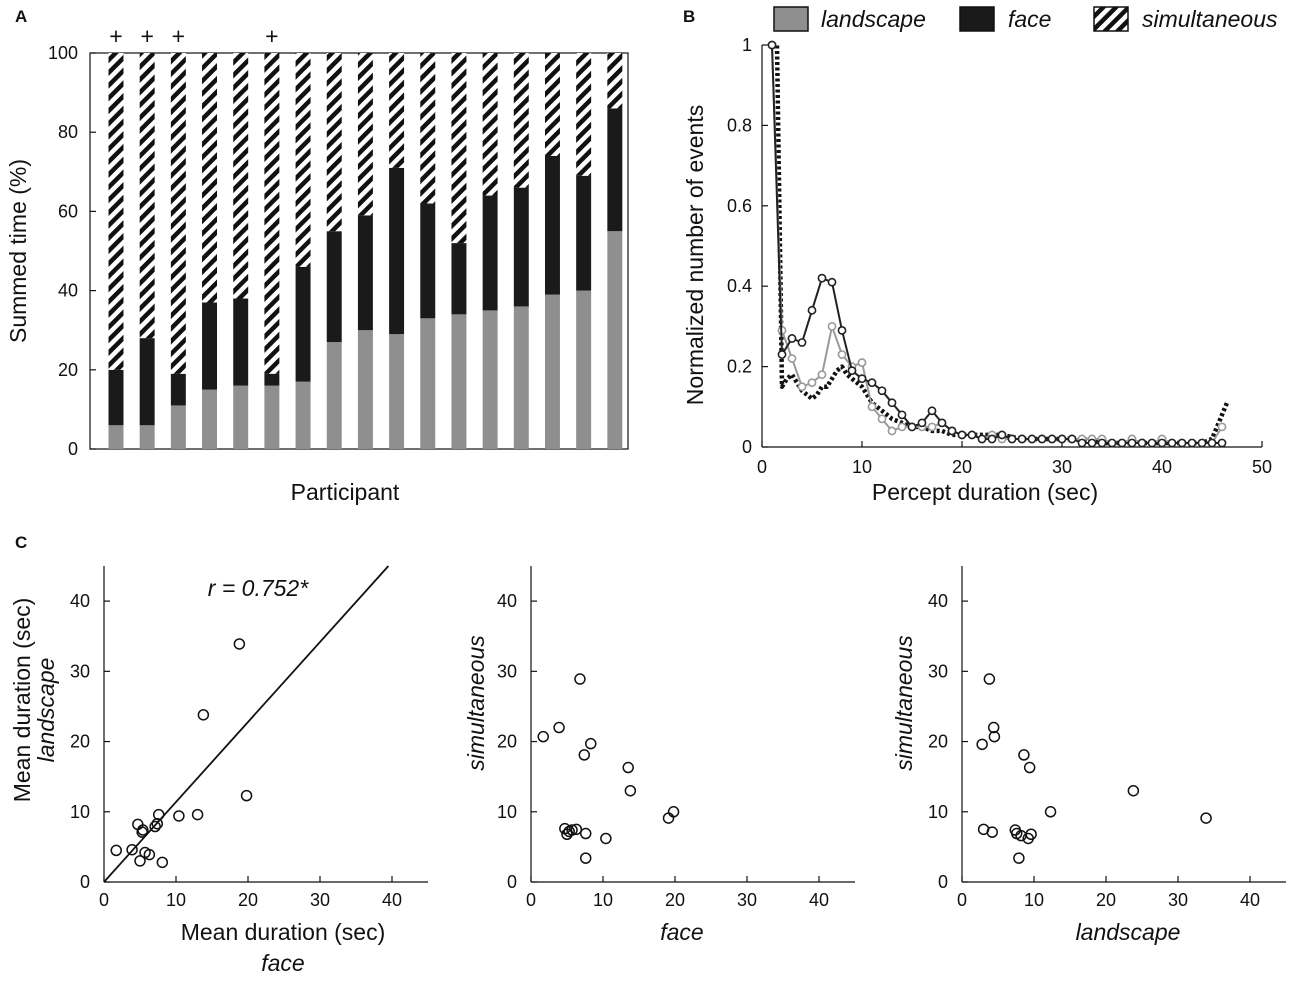 The width and height of the screenshot is (1300, 981). What do you see at coordinates (176, 900) in the screenshot?
I see `panel-c1-xtick-label: 10` at bounding box center [176, 900].